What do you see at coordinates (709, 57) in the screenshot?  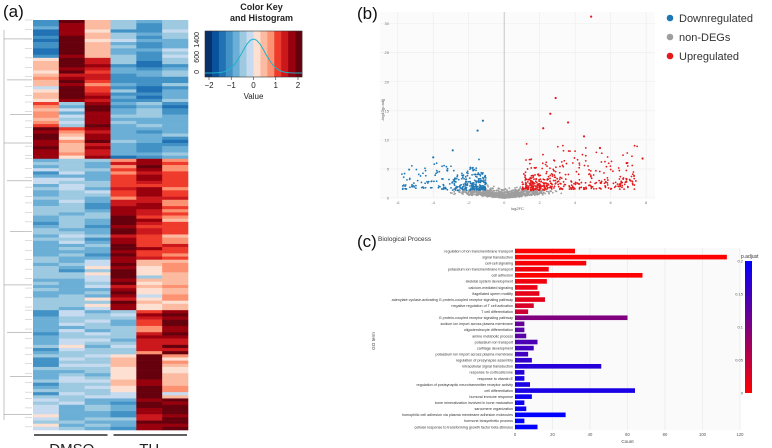 I see `volcano-legend-label: Upregulated` at bounding box center [709, 57].